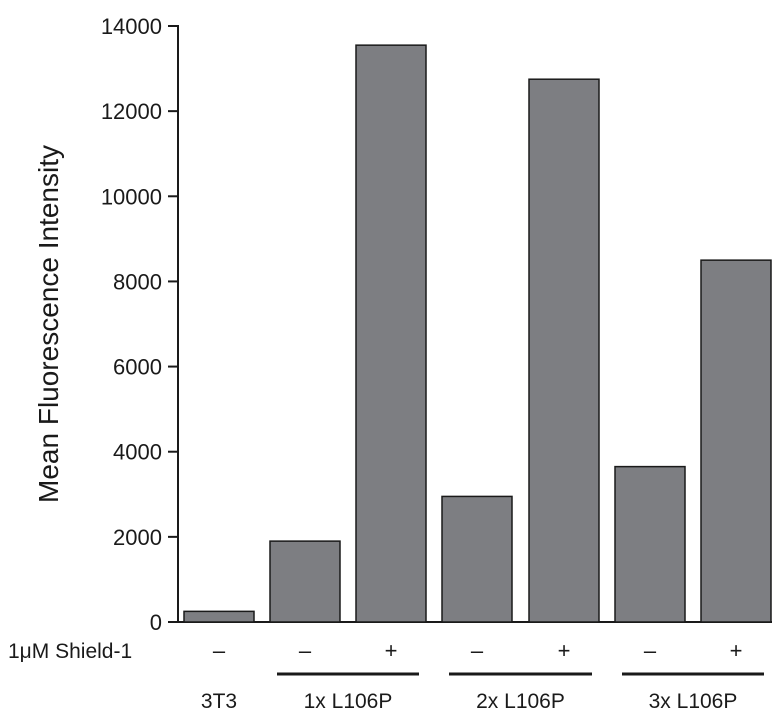 Image resolution: width=772 pixels, height=717 pixels. What do you see at coordinates (693, 701) in the screenshot?
I see `group-label: 3x L106P` at bounding box center [693, 701].